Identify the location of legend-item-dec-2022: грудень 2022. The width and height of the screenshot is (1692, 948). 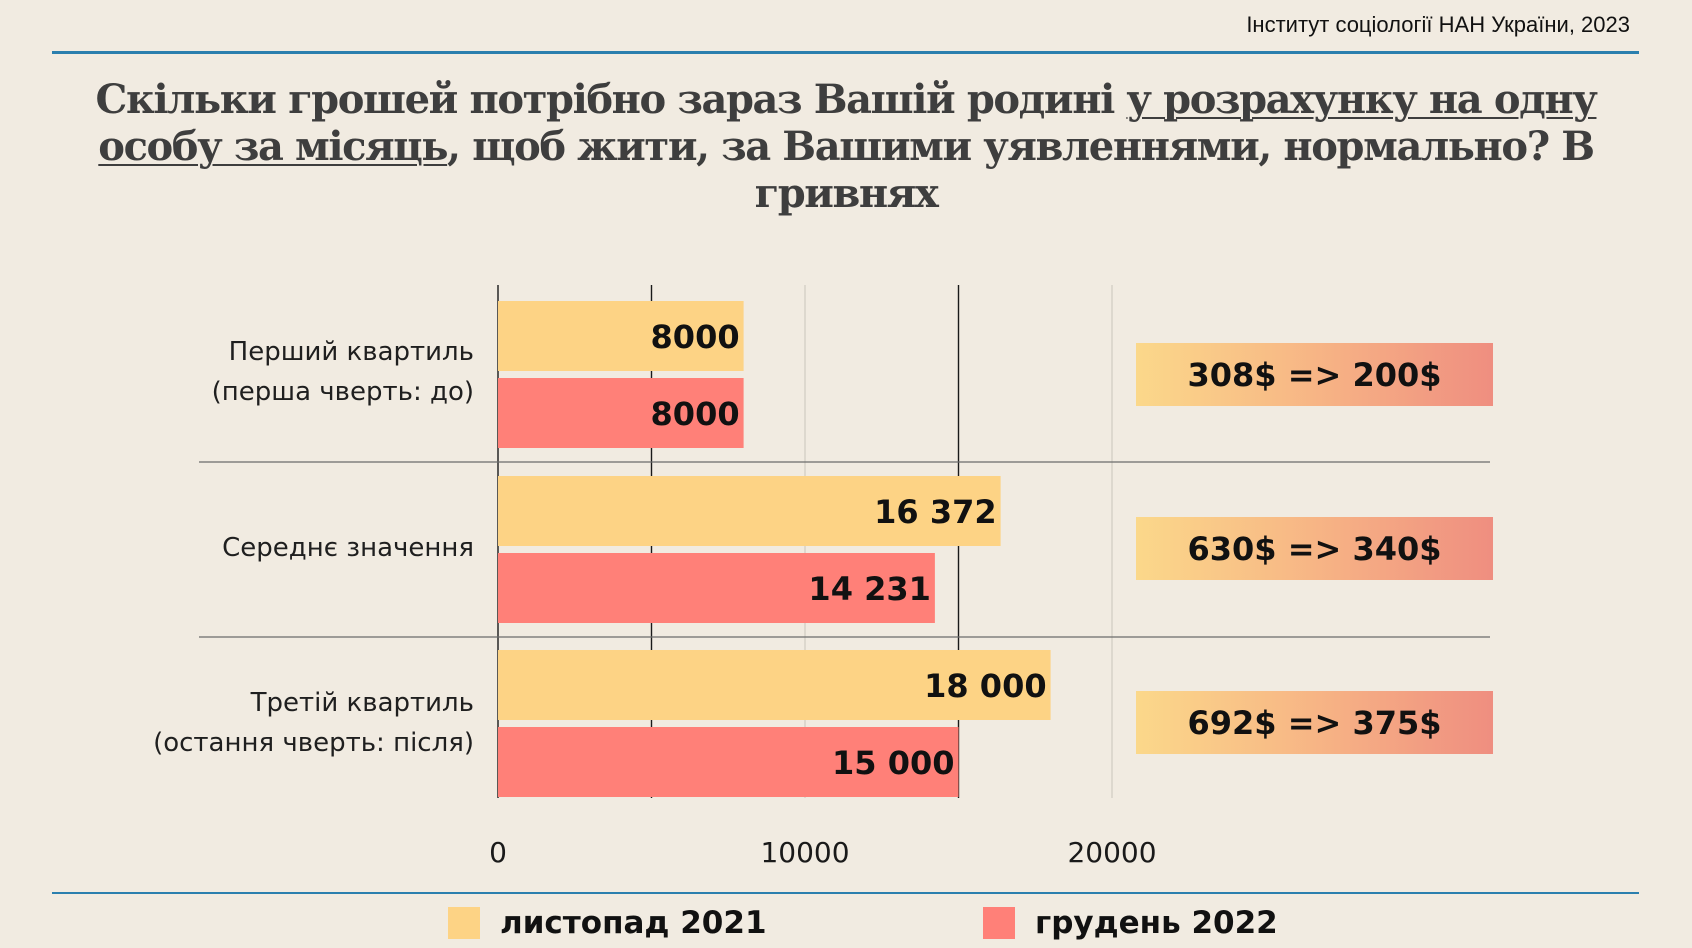
(1130, 923).